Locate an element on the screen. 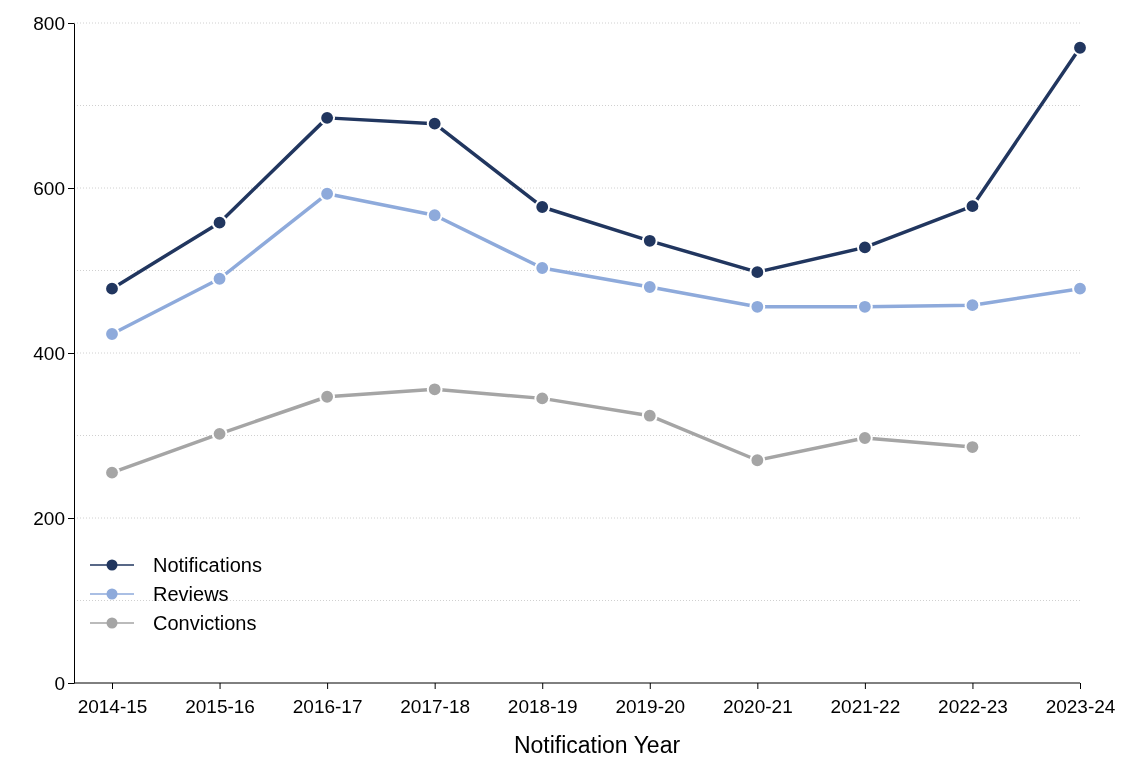 The height and width of the screenshot is (767, 1125). x-tick-label: 2020-21 is located at coordinates (757, 706).